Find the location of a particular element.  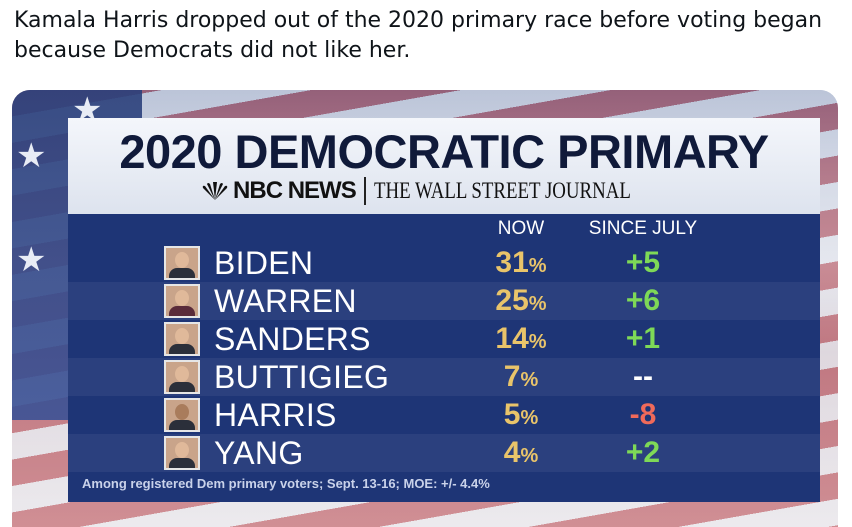

candidate-name: WARREN is located at coordinates (285, 301).